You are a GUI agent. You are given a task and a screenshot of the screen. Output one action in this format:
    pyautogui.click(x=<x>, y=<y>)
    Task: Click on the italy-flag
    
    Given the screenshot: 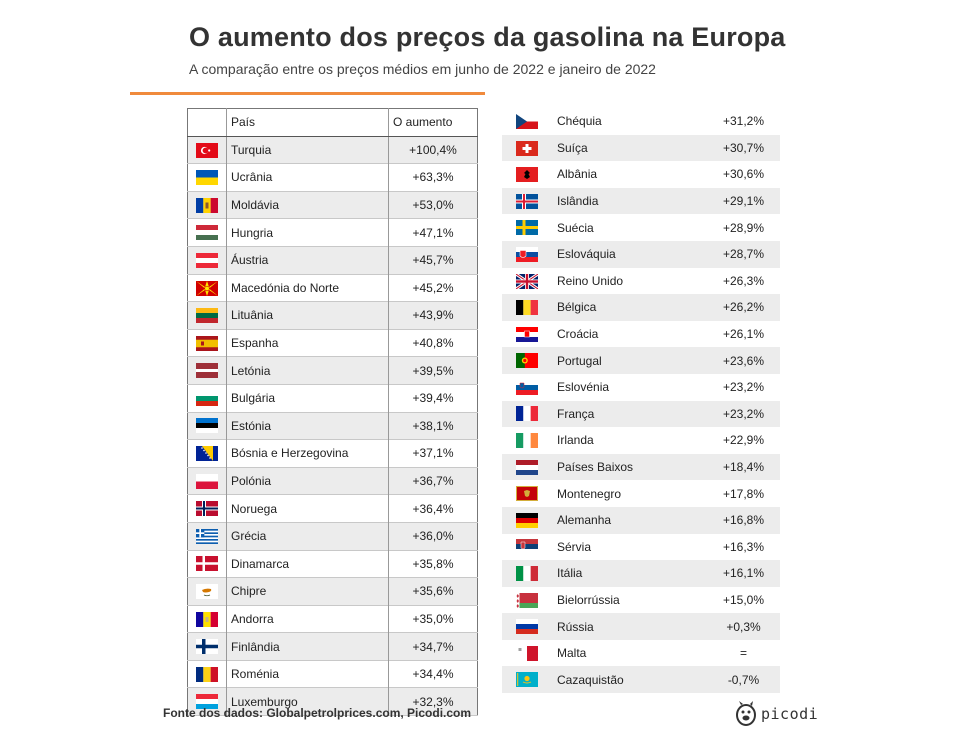 What is the action you would take?
    pyautogui.click(x=527, y=574)
    